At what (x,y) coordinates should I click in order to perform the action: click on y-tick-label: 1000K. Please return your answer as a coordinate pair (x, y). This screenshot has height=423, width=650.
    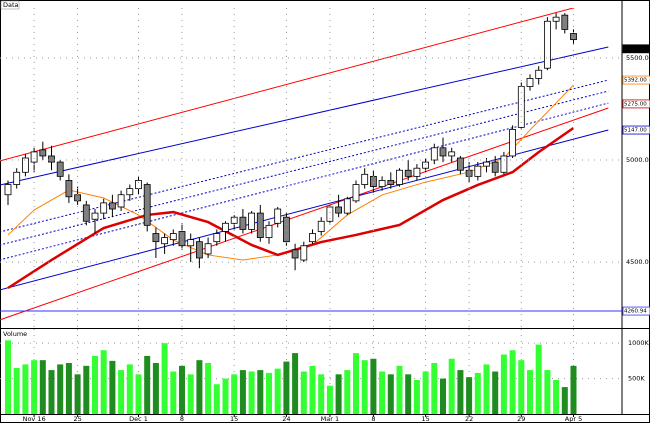
    Looking at the image, I should click on (639, 343).